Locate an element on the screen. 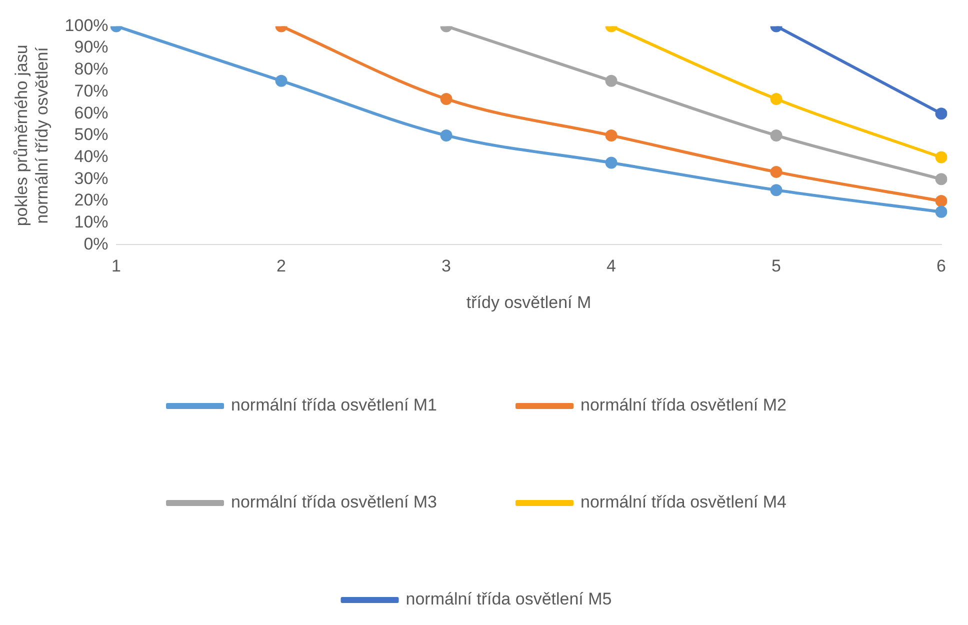 This screenshot has height=625, width=968. y-tick-label: 50% is located at coordinates (91, 134).